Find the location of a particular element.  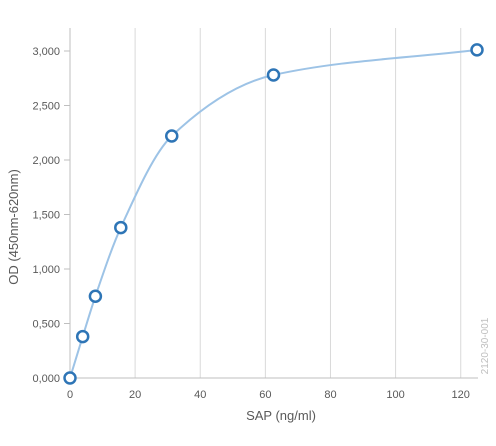

y-tick-label: 0,000 is located at coordinates (46, 379).